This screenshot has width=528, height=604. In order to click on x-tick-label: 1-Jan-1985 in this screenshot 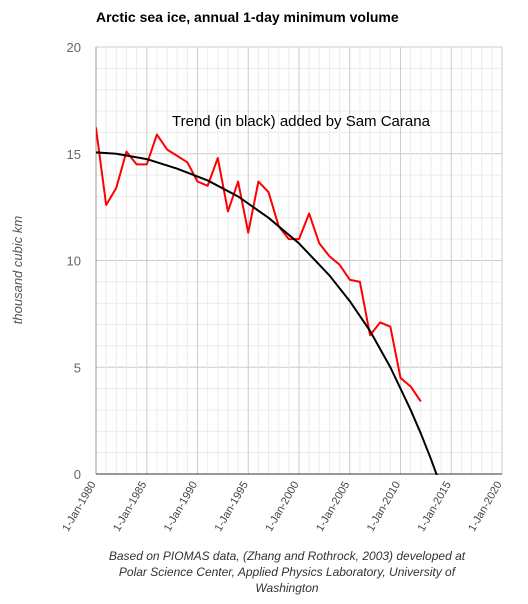, I will do `click(130, 507)`.